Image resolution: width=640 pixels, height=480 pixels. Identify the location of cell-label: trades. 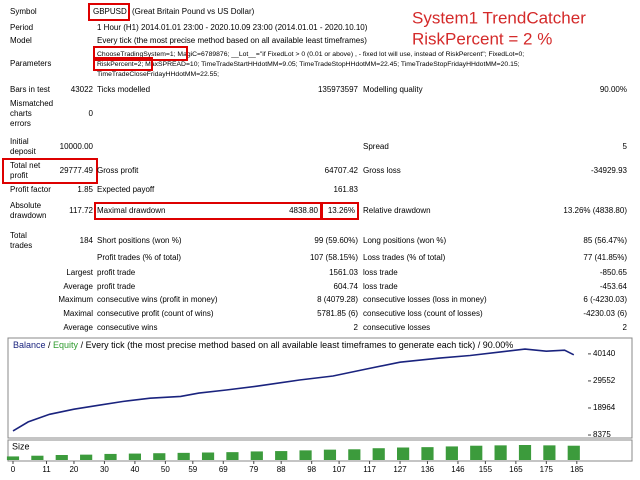
(21, 245).